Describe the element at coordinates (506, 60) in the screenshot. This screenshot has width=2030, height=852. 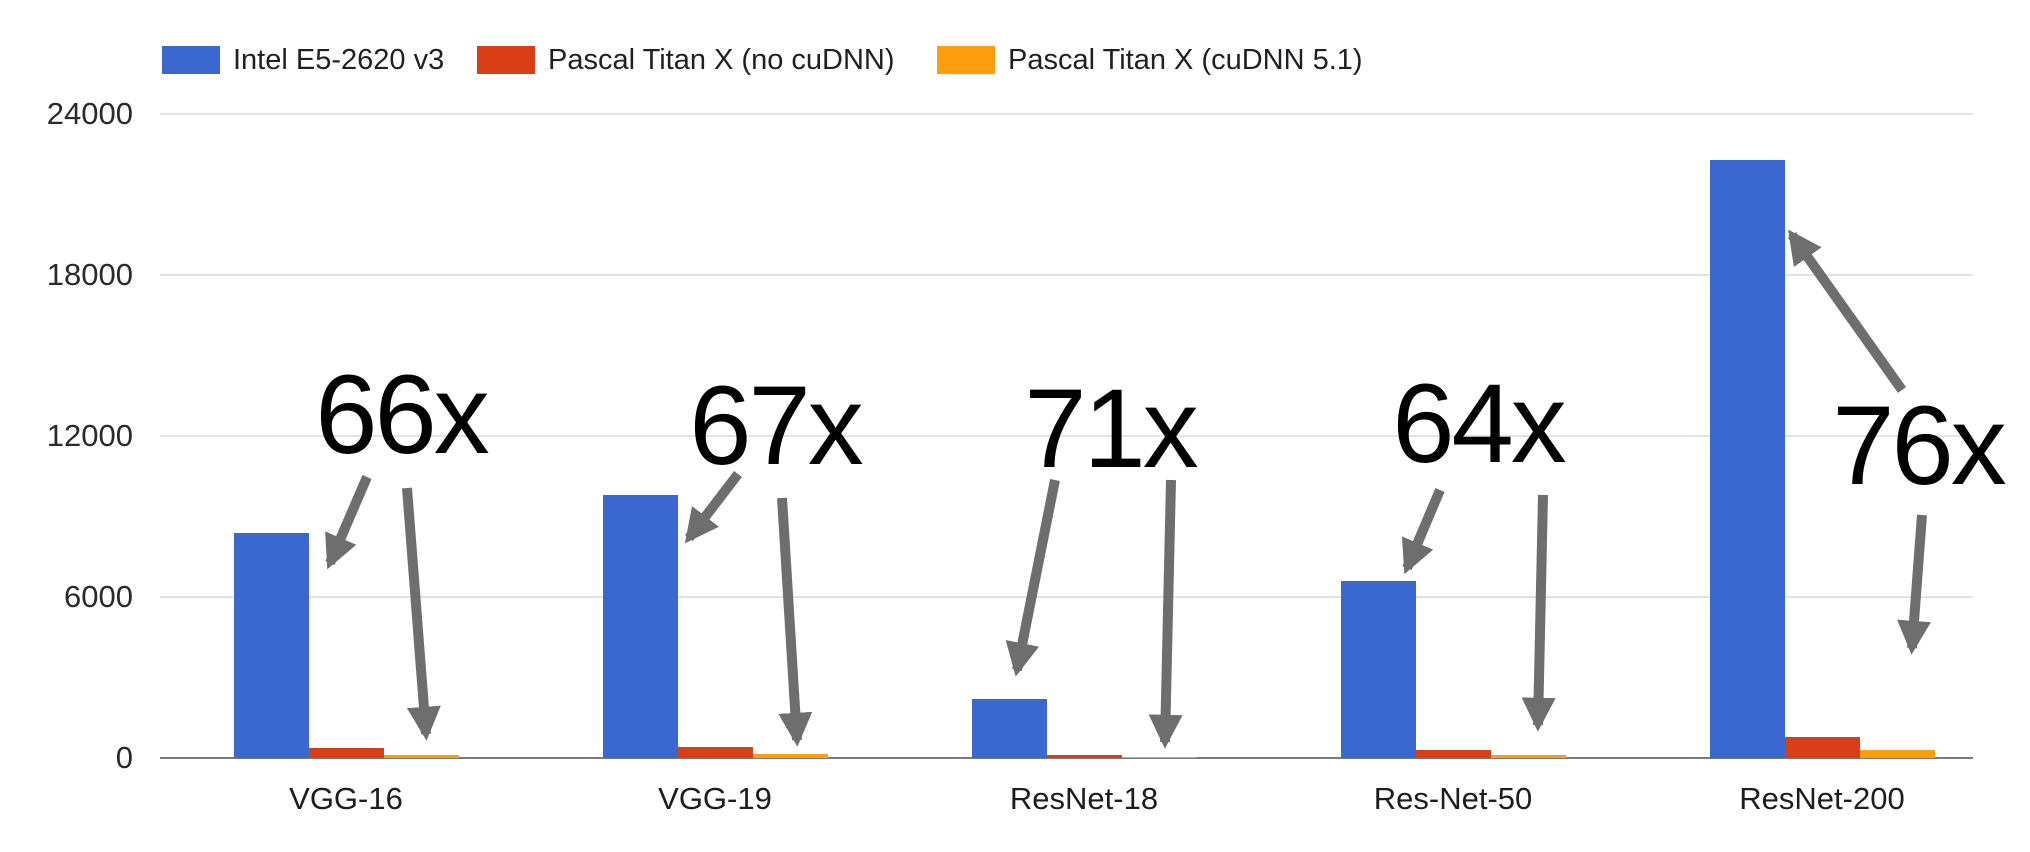
I see `legend-swatch-pascal-titan-x-no-cudnn` at that location.